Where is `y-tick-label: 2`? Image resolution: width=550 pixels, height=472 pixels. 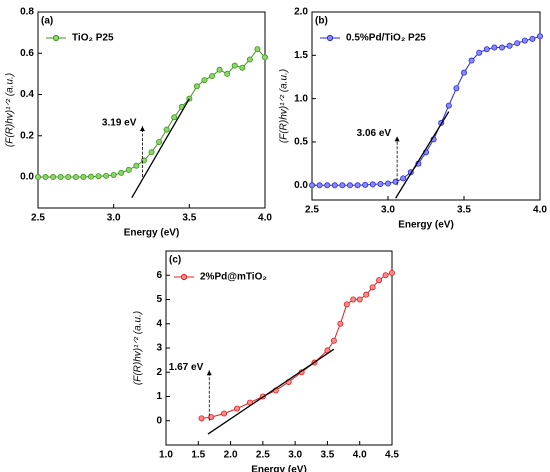 y-tick-label: 2 is located at coordinates (159, 372).